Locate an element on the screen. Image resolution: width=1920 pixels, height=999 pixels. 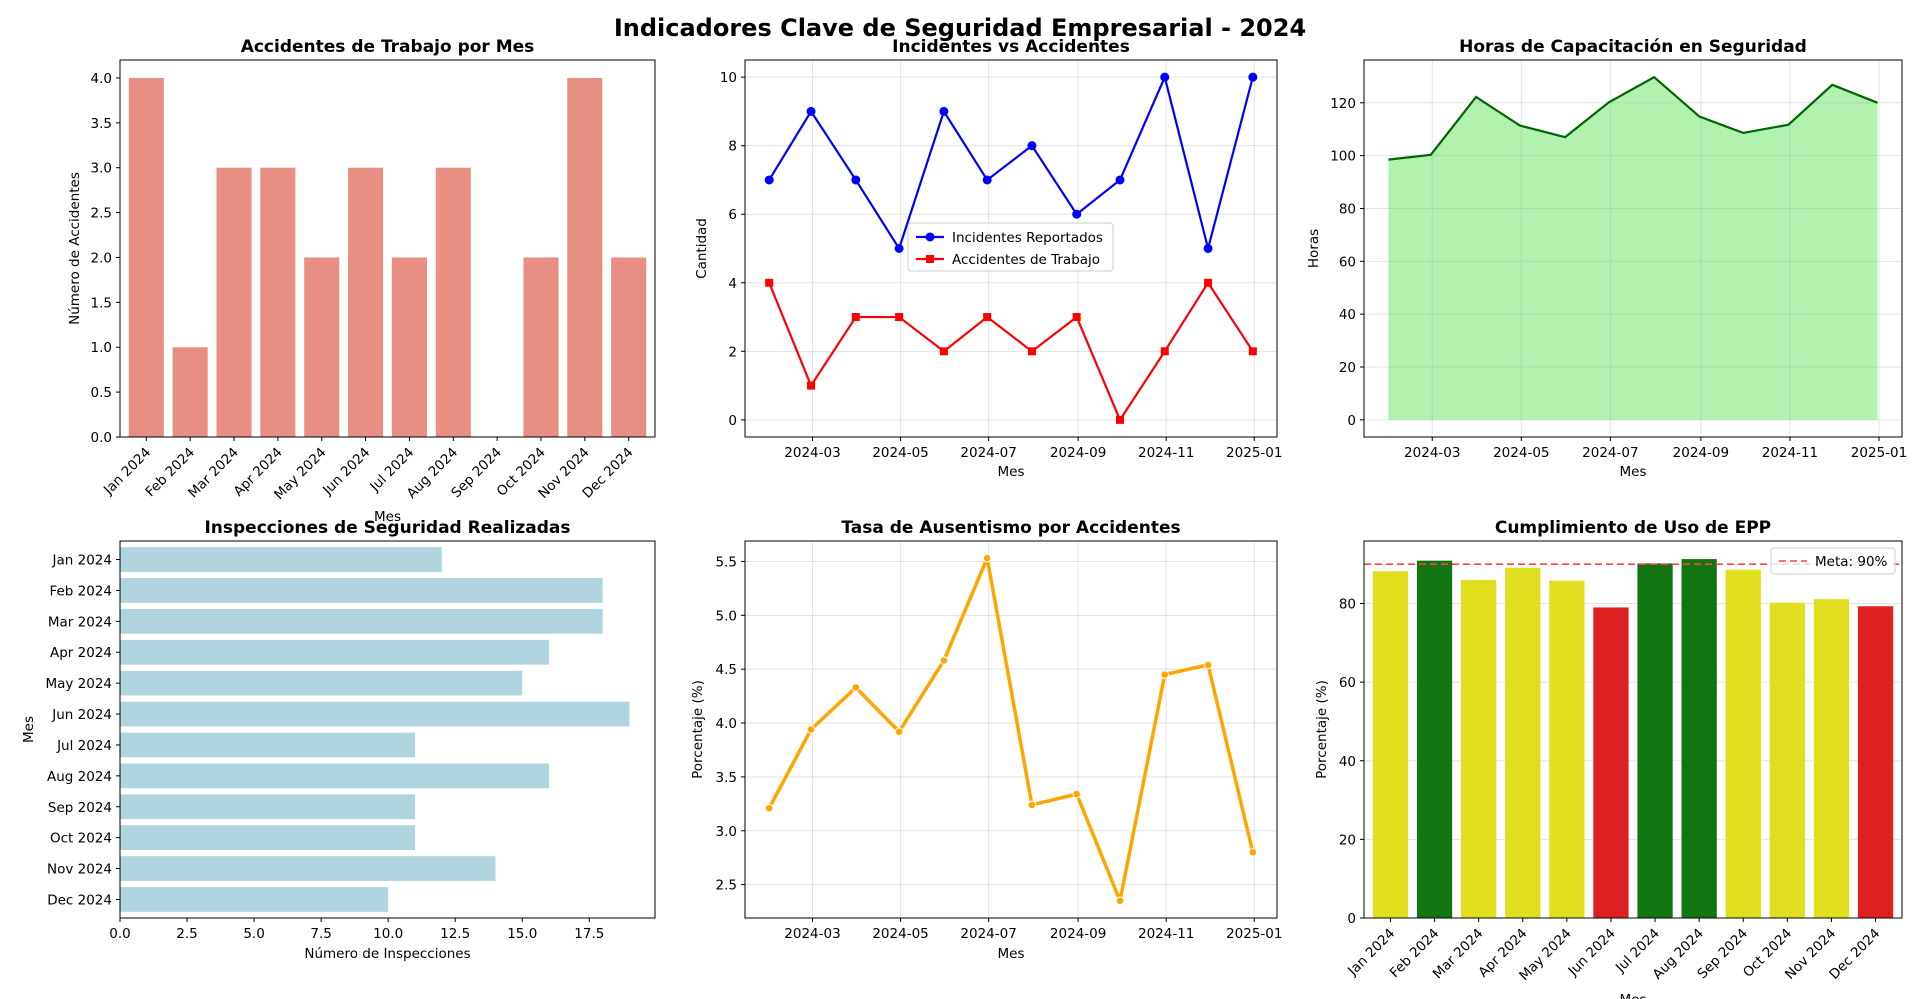
chart-title: Incidentes vs Accidentes is located at coordinates (1011, 47).